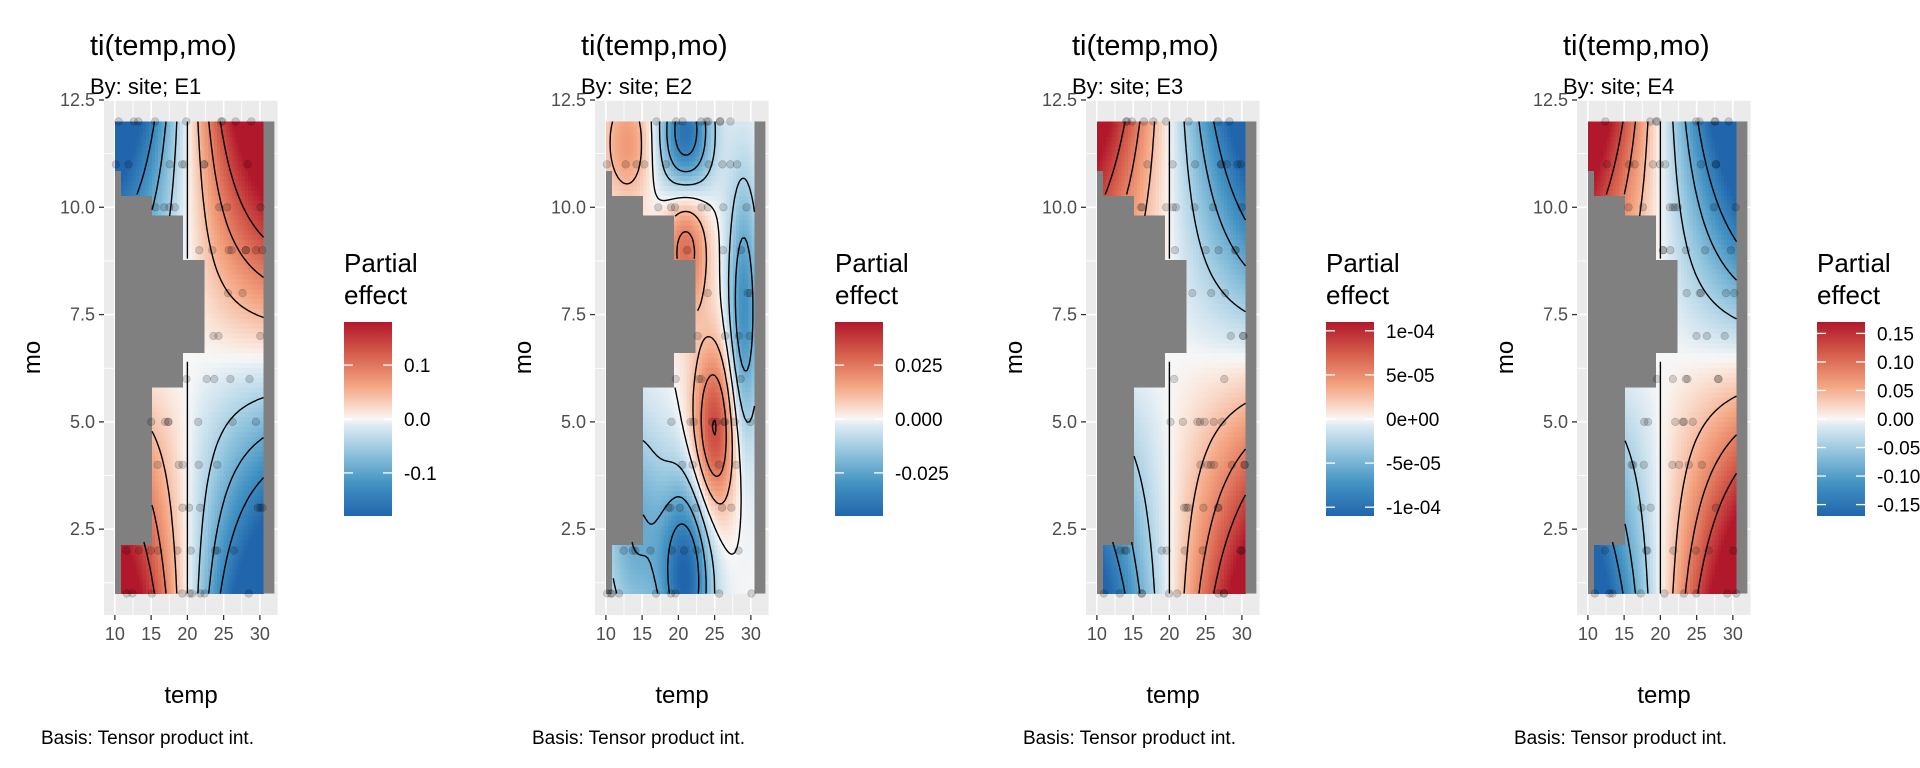 The image size is (1920, 768). Describe the element at coordinates (163, 46) in the screenshot. I see `chart-title: ti(temp,mo)` at that location.